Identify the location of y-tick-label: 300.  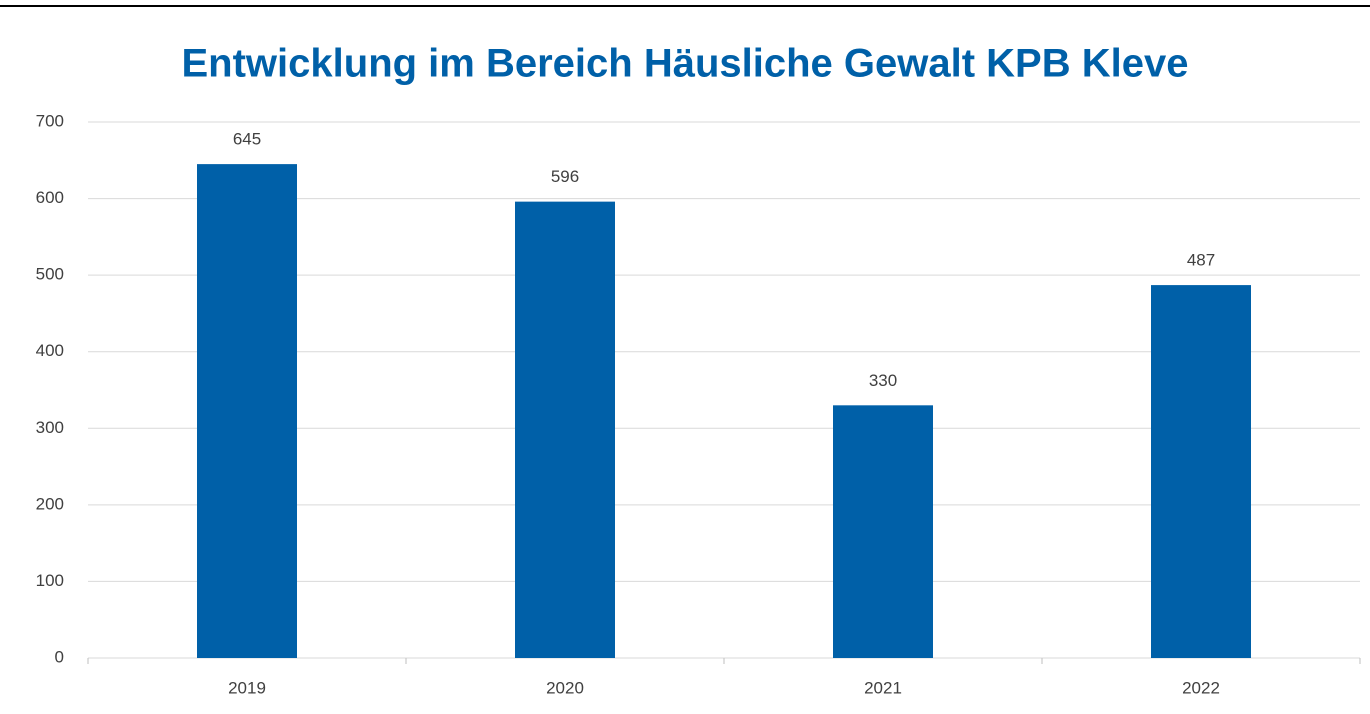
(50, 427).